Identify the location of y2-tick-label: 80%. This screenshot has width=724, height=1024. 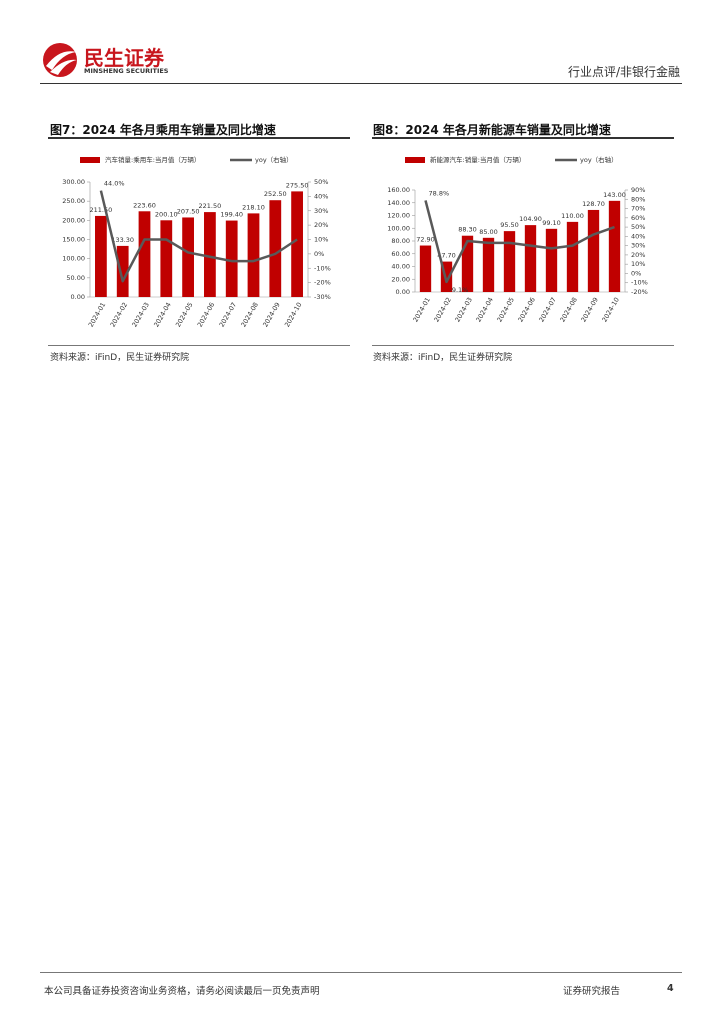
(638, 199).